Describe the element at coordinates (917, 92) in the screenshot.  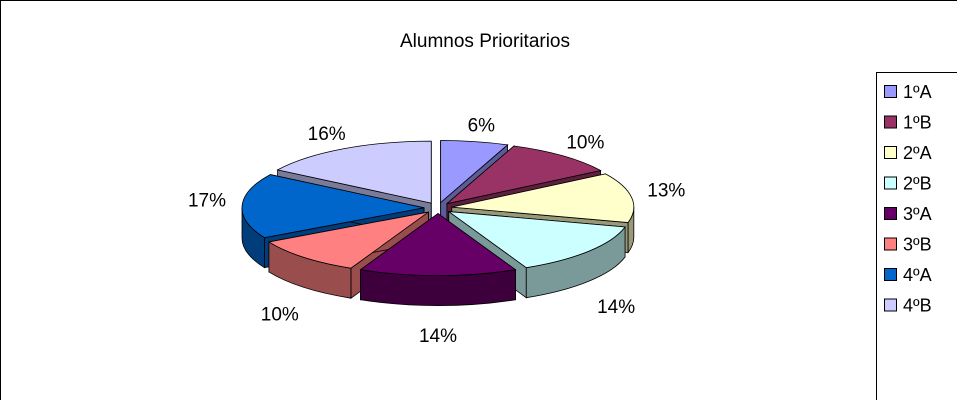
I see `legend-label: 1ºA` at that location.